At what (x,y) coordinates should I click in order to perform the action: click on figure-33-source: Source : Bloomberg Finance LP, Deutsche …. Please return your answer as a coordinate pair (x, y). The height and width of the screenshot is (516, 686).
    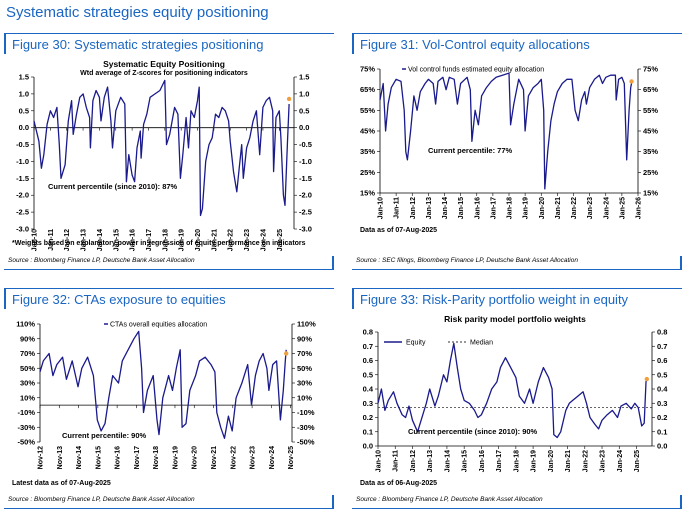
    Looking at the image, I should click on (449, 499).